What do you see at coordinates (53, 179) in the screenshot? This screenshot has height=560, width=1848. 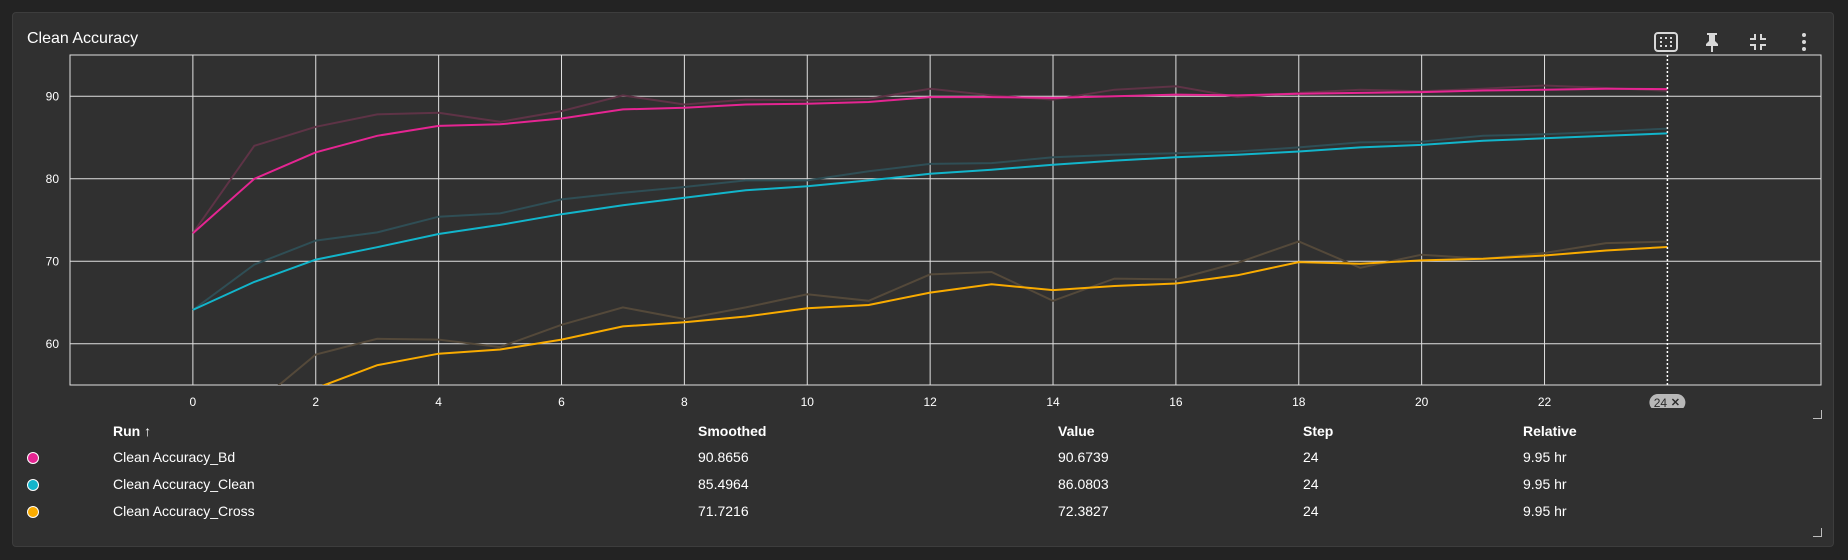 I see `y-tick-label: 80` at bounding box center [53, 179].